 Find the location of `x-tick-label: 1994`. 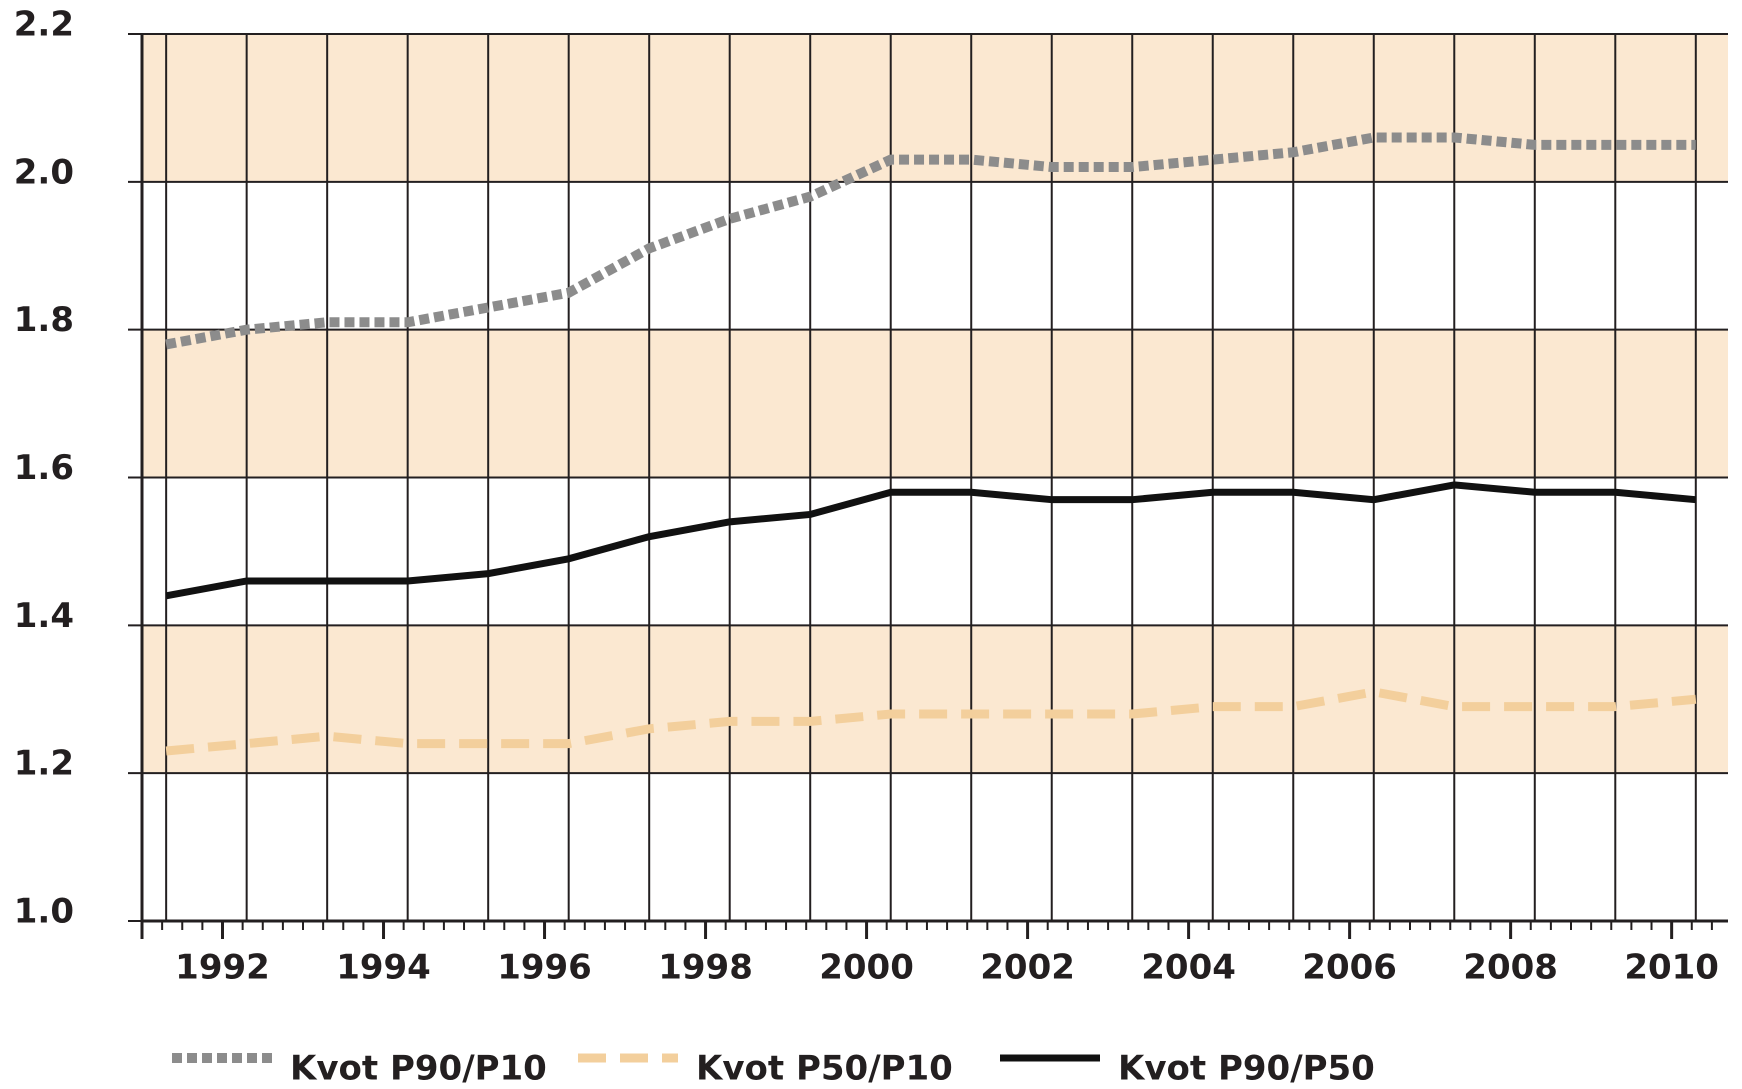

x-tick-label: 1994 is located at coordinates (383, 968).